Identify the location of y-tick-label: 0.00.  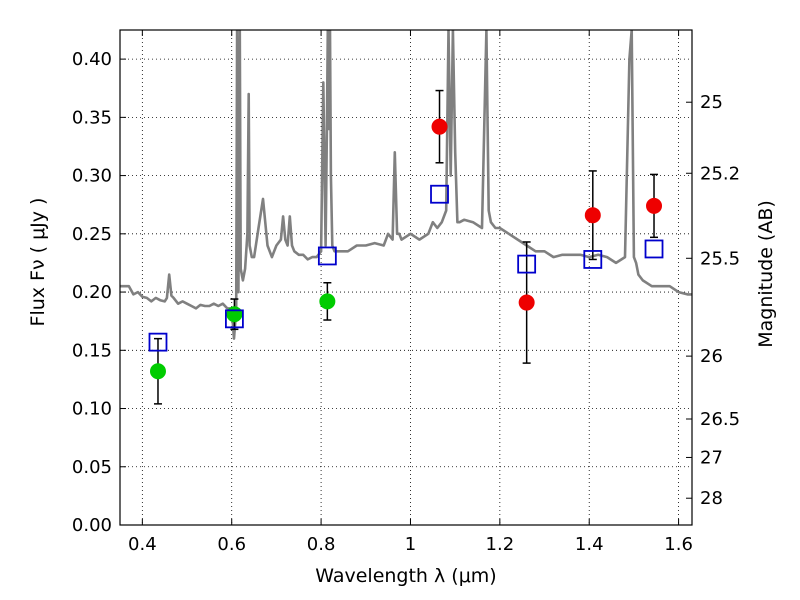
(92, 525).